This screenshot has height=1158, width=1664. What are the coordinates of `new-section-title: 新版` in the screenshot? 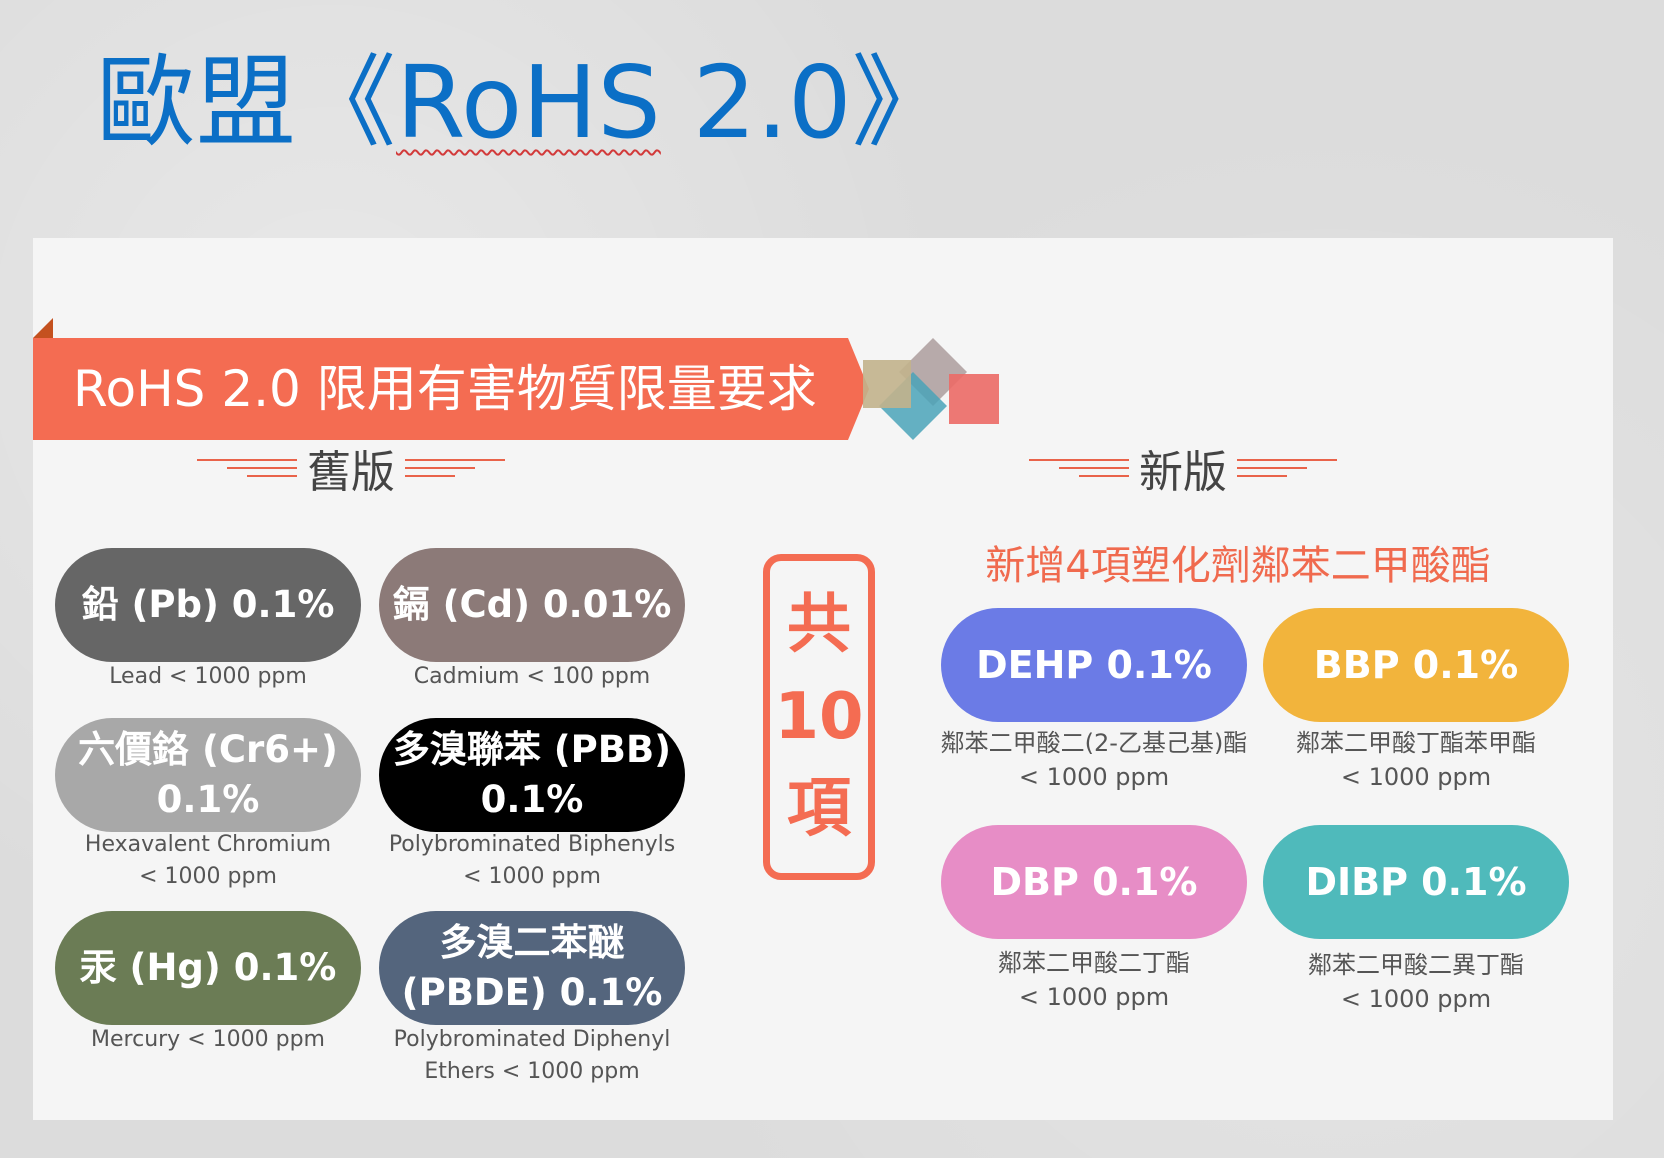 It's located at (1183, 472).